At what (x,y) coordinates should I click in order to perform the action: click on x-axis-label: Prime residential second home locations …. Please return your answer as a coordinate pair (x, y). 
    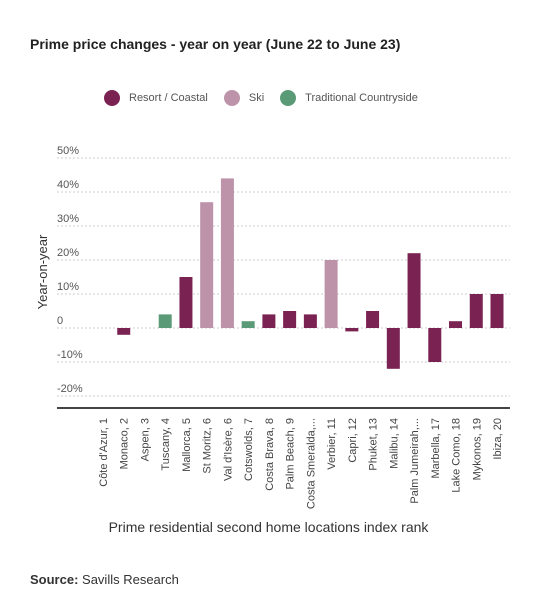
    Looking at the image, I should click on (268, 527).